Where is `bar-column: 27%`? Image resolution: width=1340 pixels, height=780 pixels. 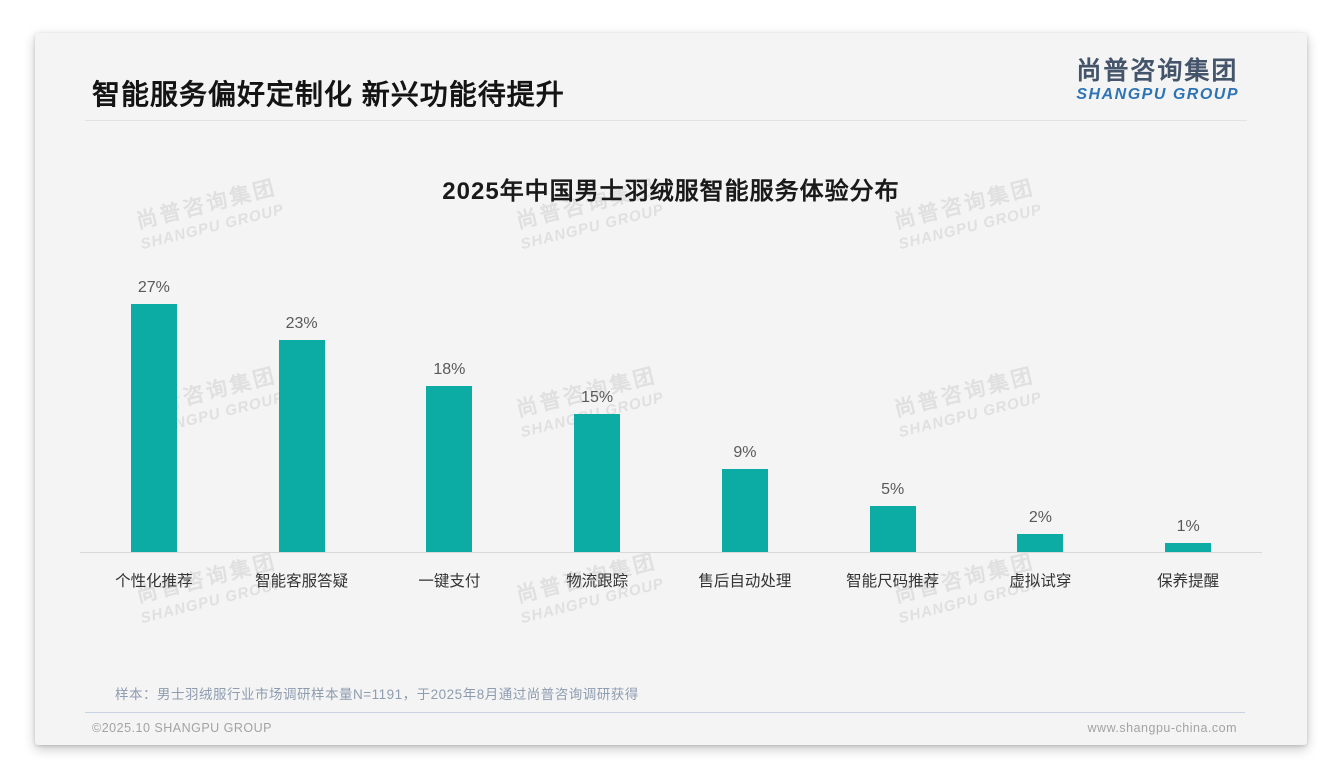
bar-column: 27% is located at coordinates (154, 415).